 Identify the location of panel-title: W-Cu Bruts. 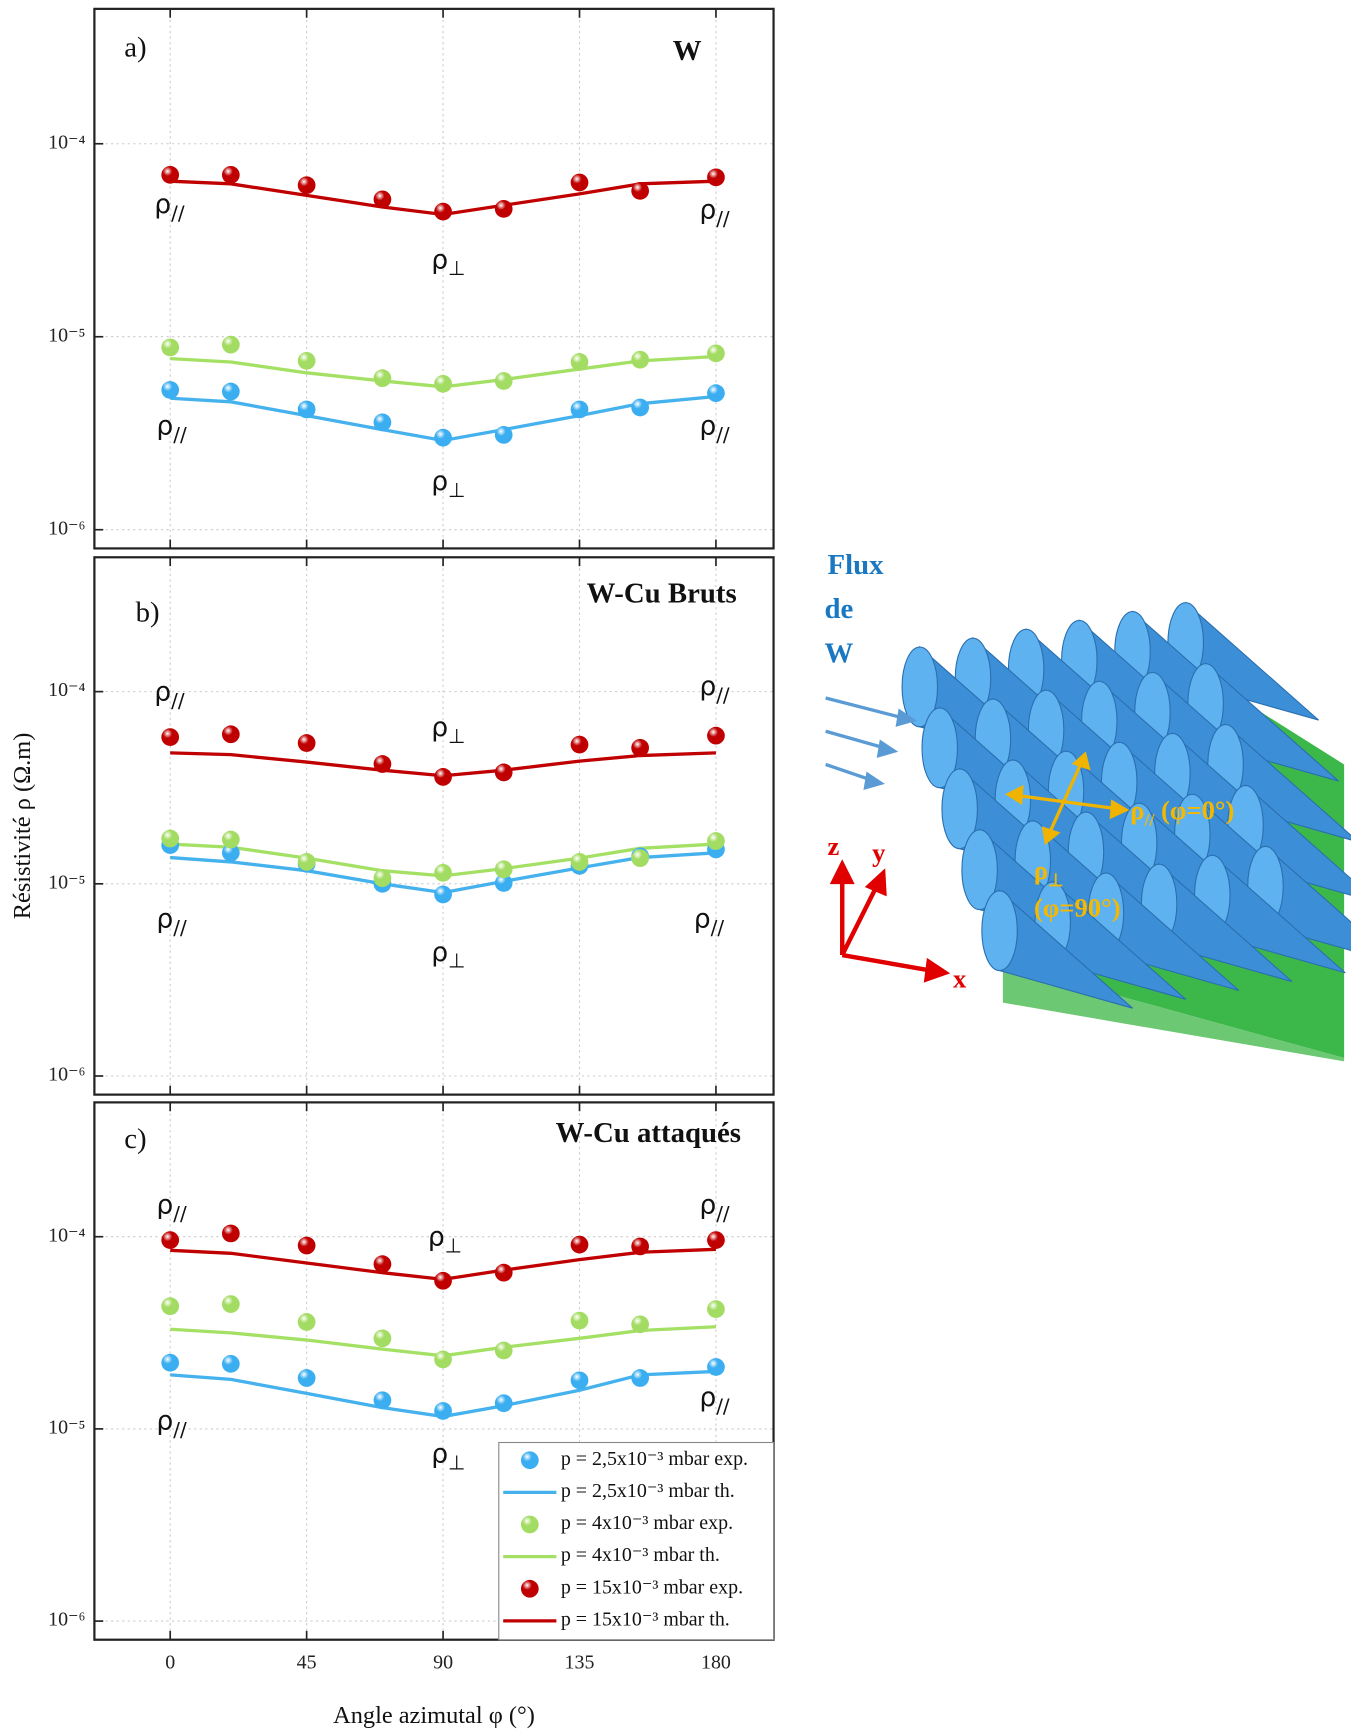
(662, 594).